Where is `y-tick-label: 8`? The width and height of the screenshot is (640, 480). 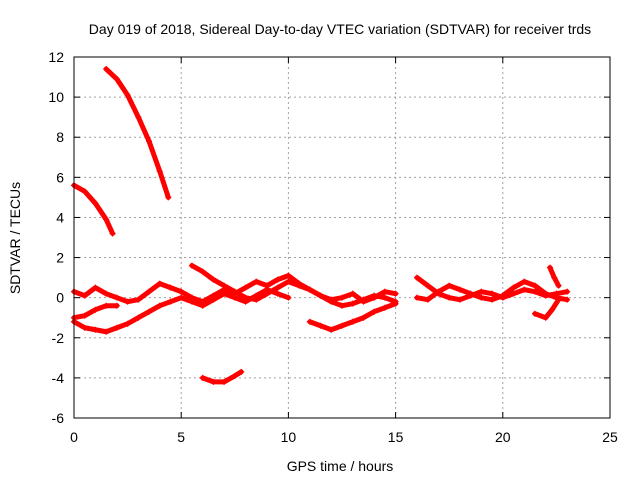
y-tick-label: 8 is located at coordinates (60, 137).